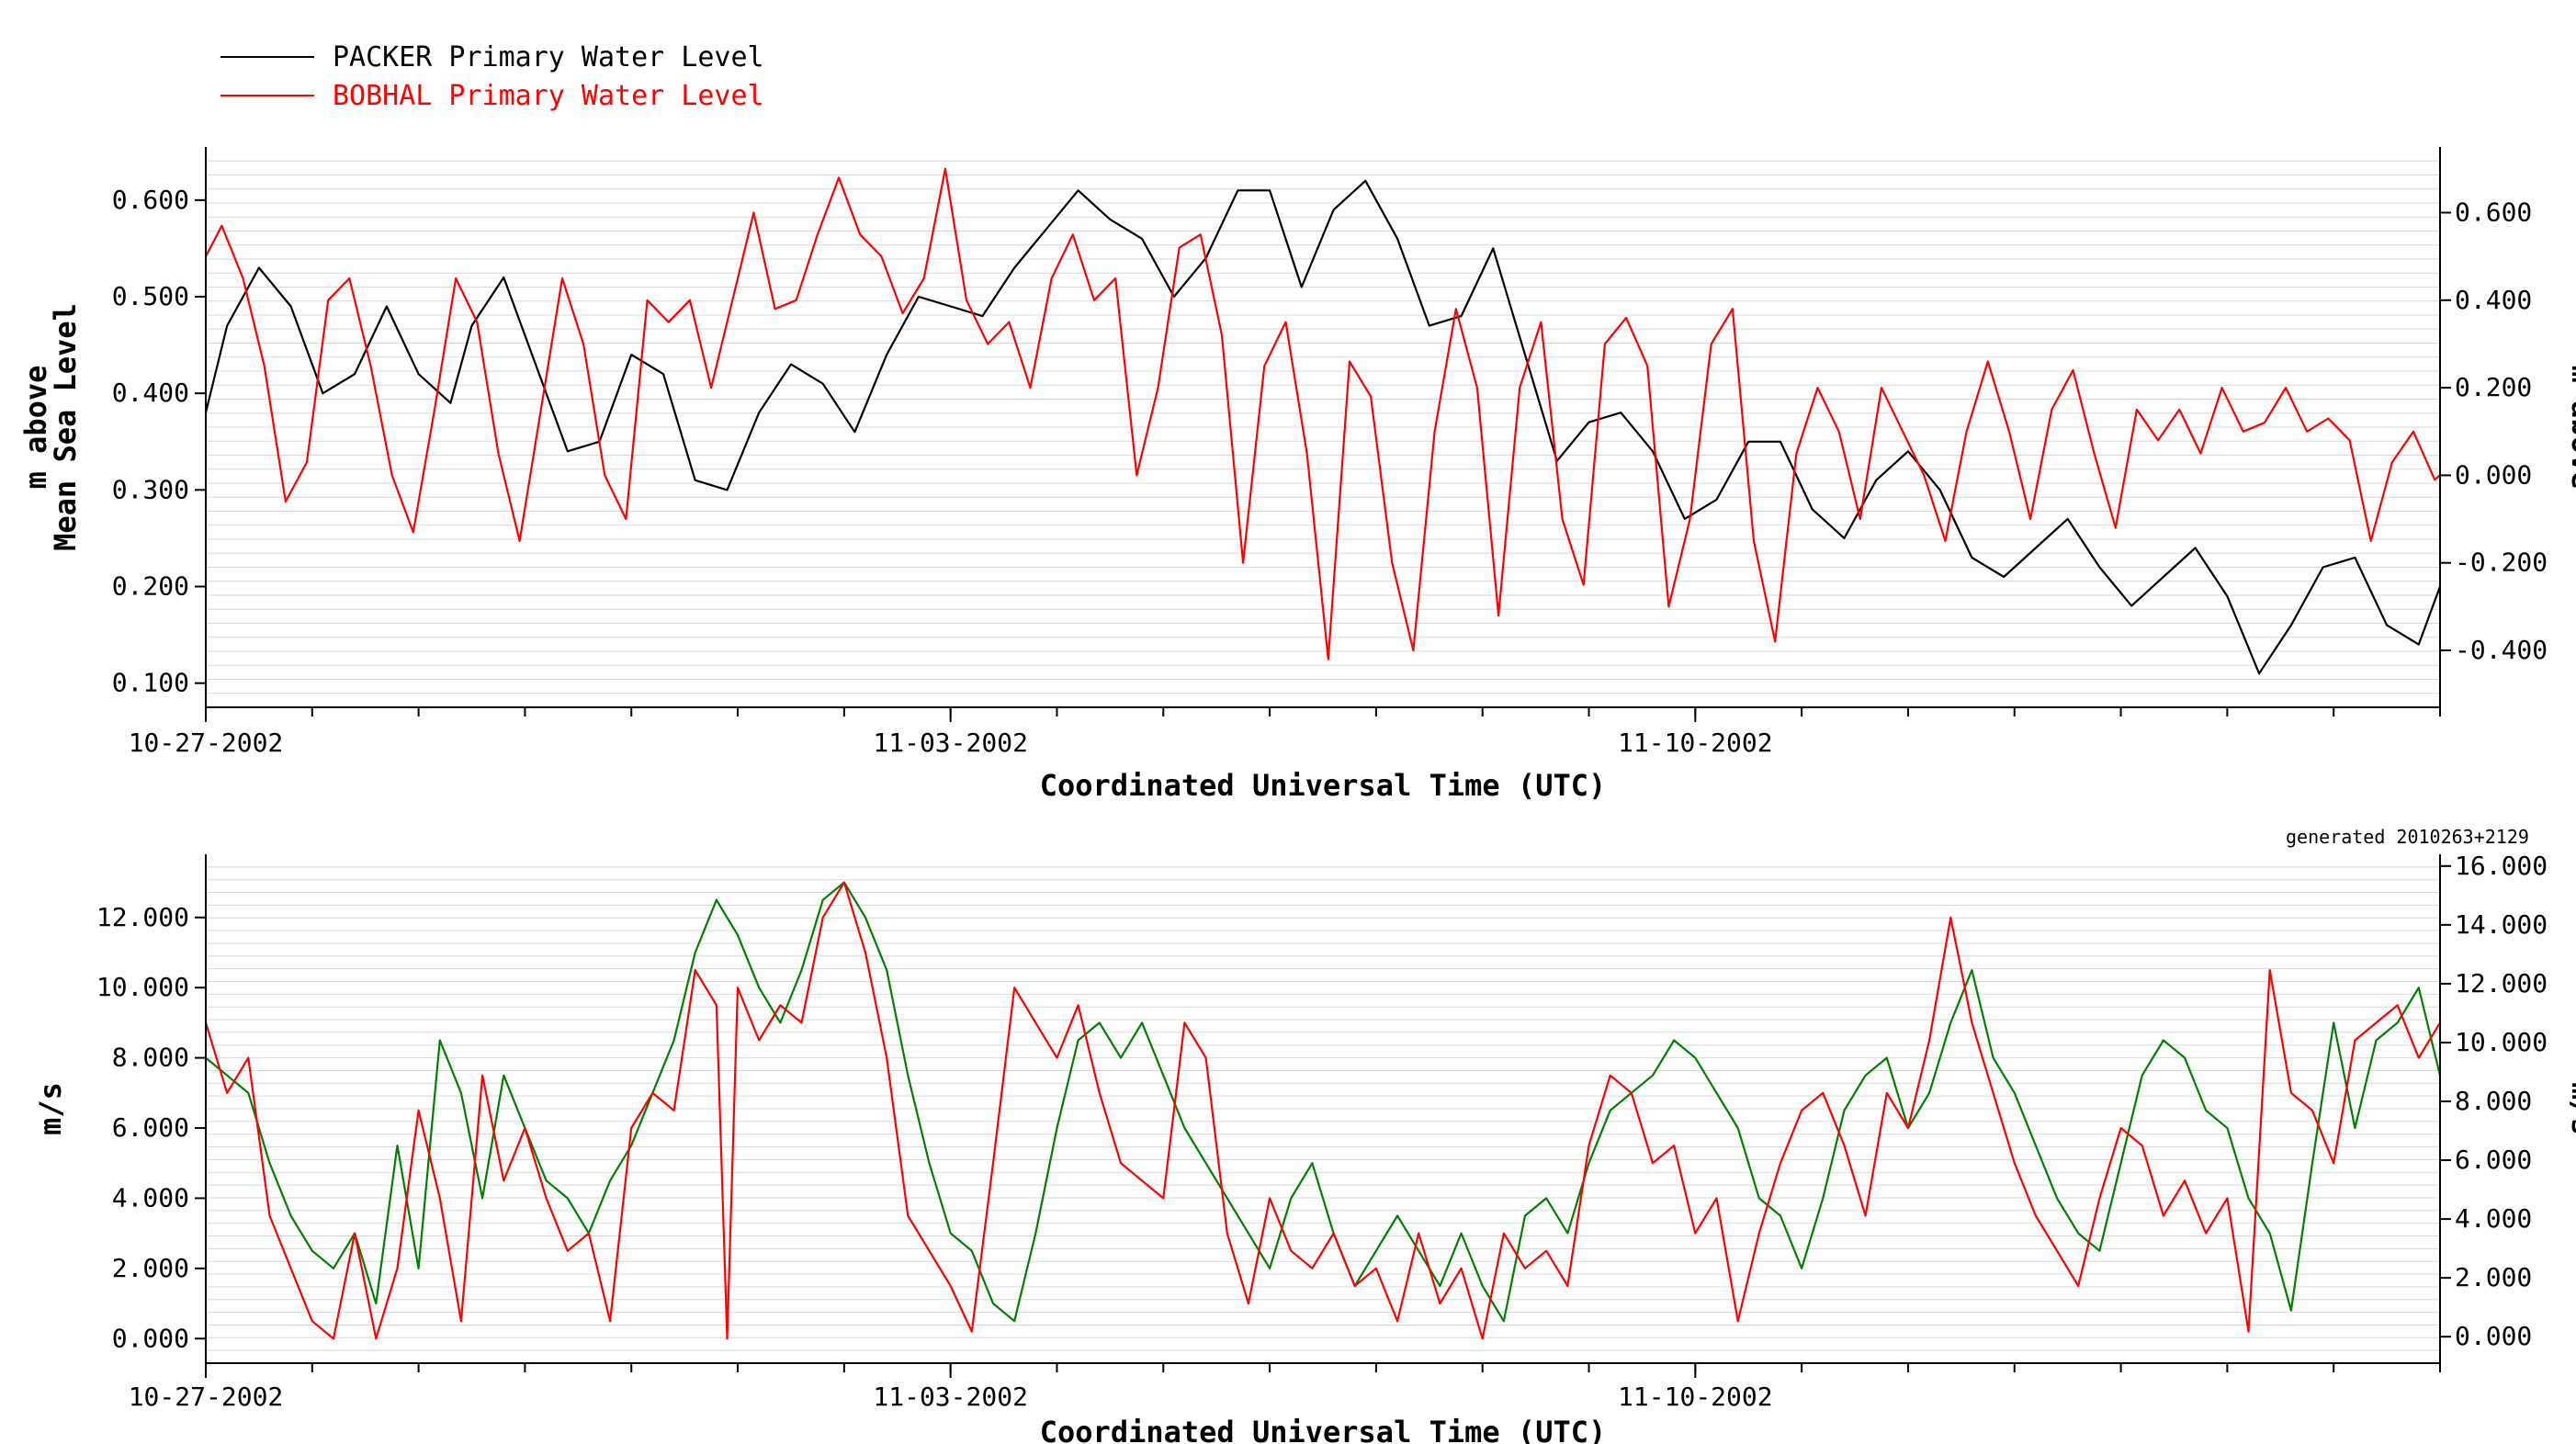 This screenshot has width=2576, height=1444. Describe the element at coordinates (65, 427) in the screenshot. I see `y-axis-title-left: Mean Sea Level` at that location.